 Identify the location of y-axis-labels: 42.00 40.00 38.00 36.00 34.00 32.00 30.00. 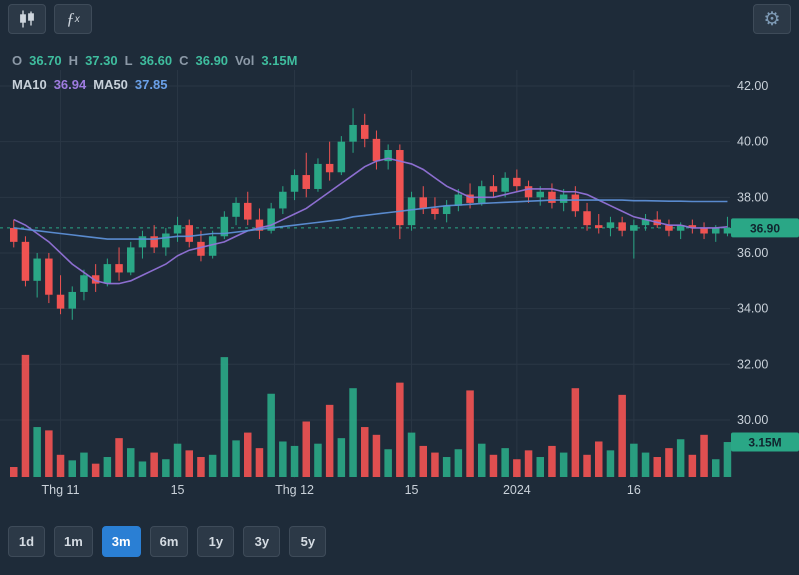
(752, 253).